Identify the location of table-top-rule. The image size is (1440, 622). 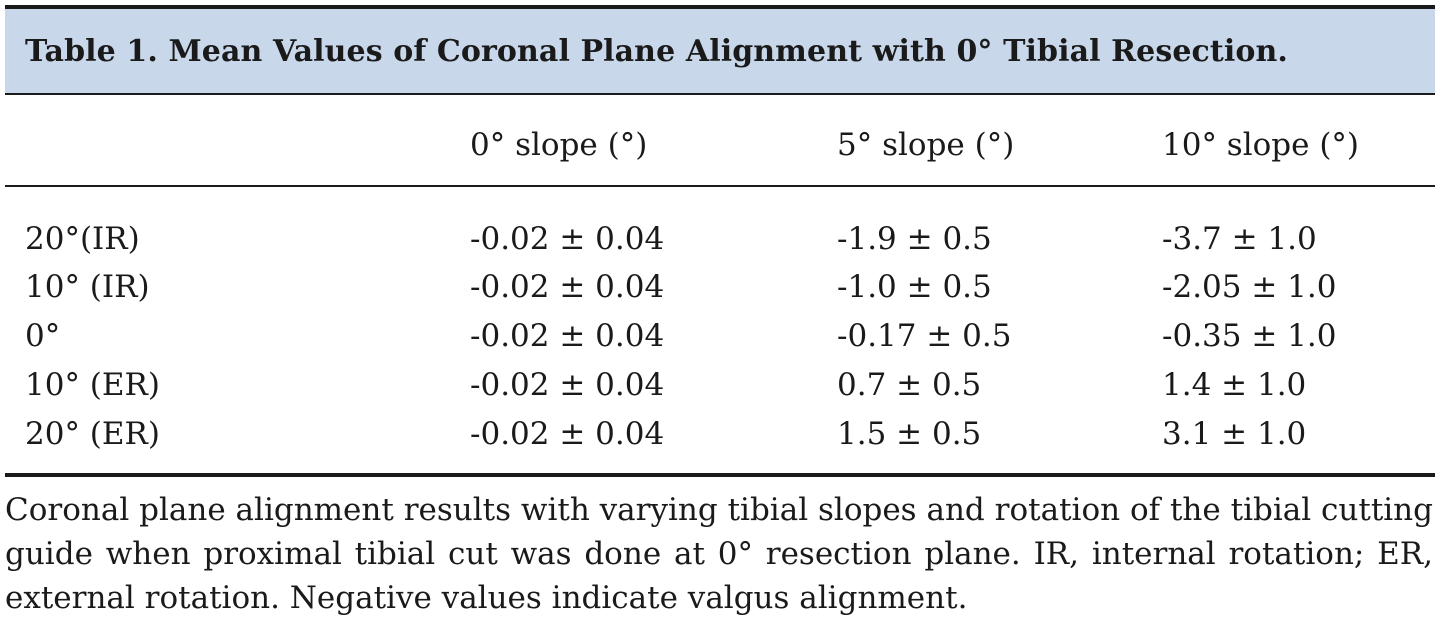
(720, 7).